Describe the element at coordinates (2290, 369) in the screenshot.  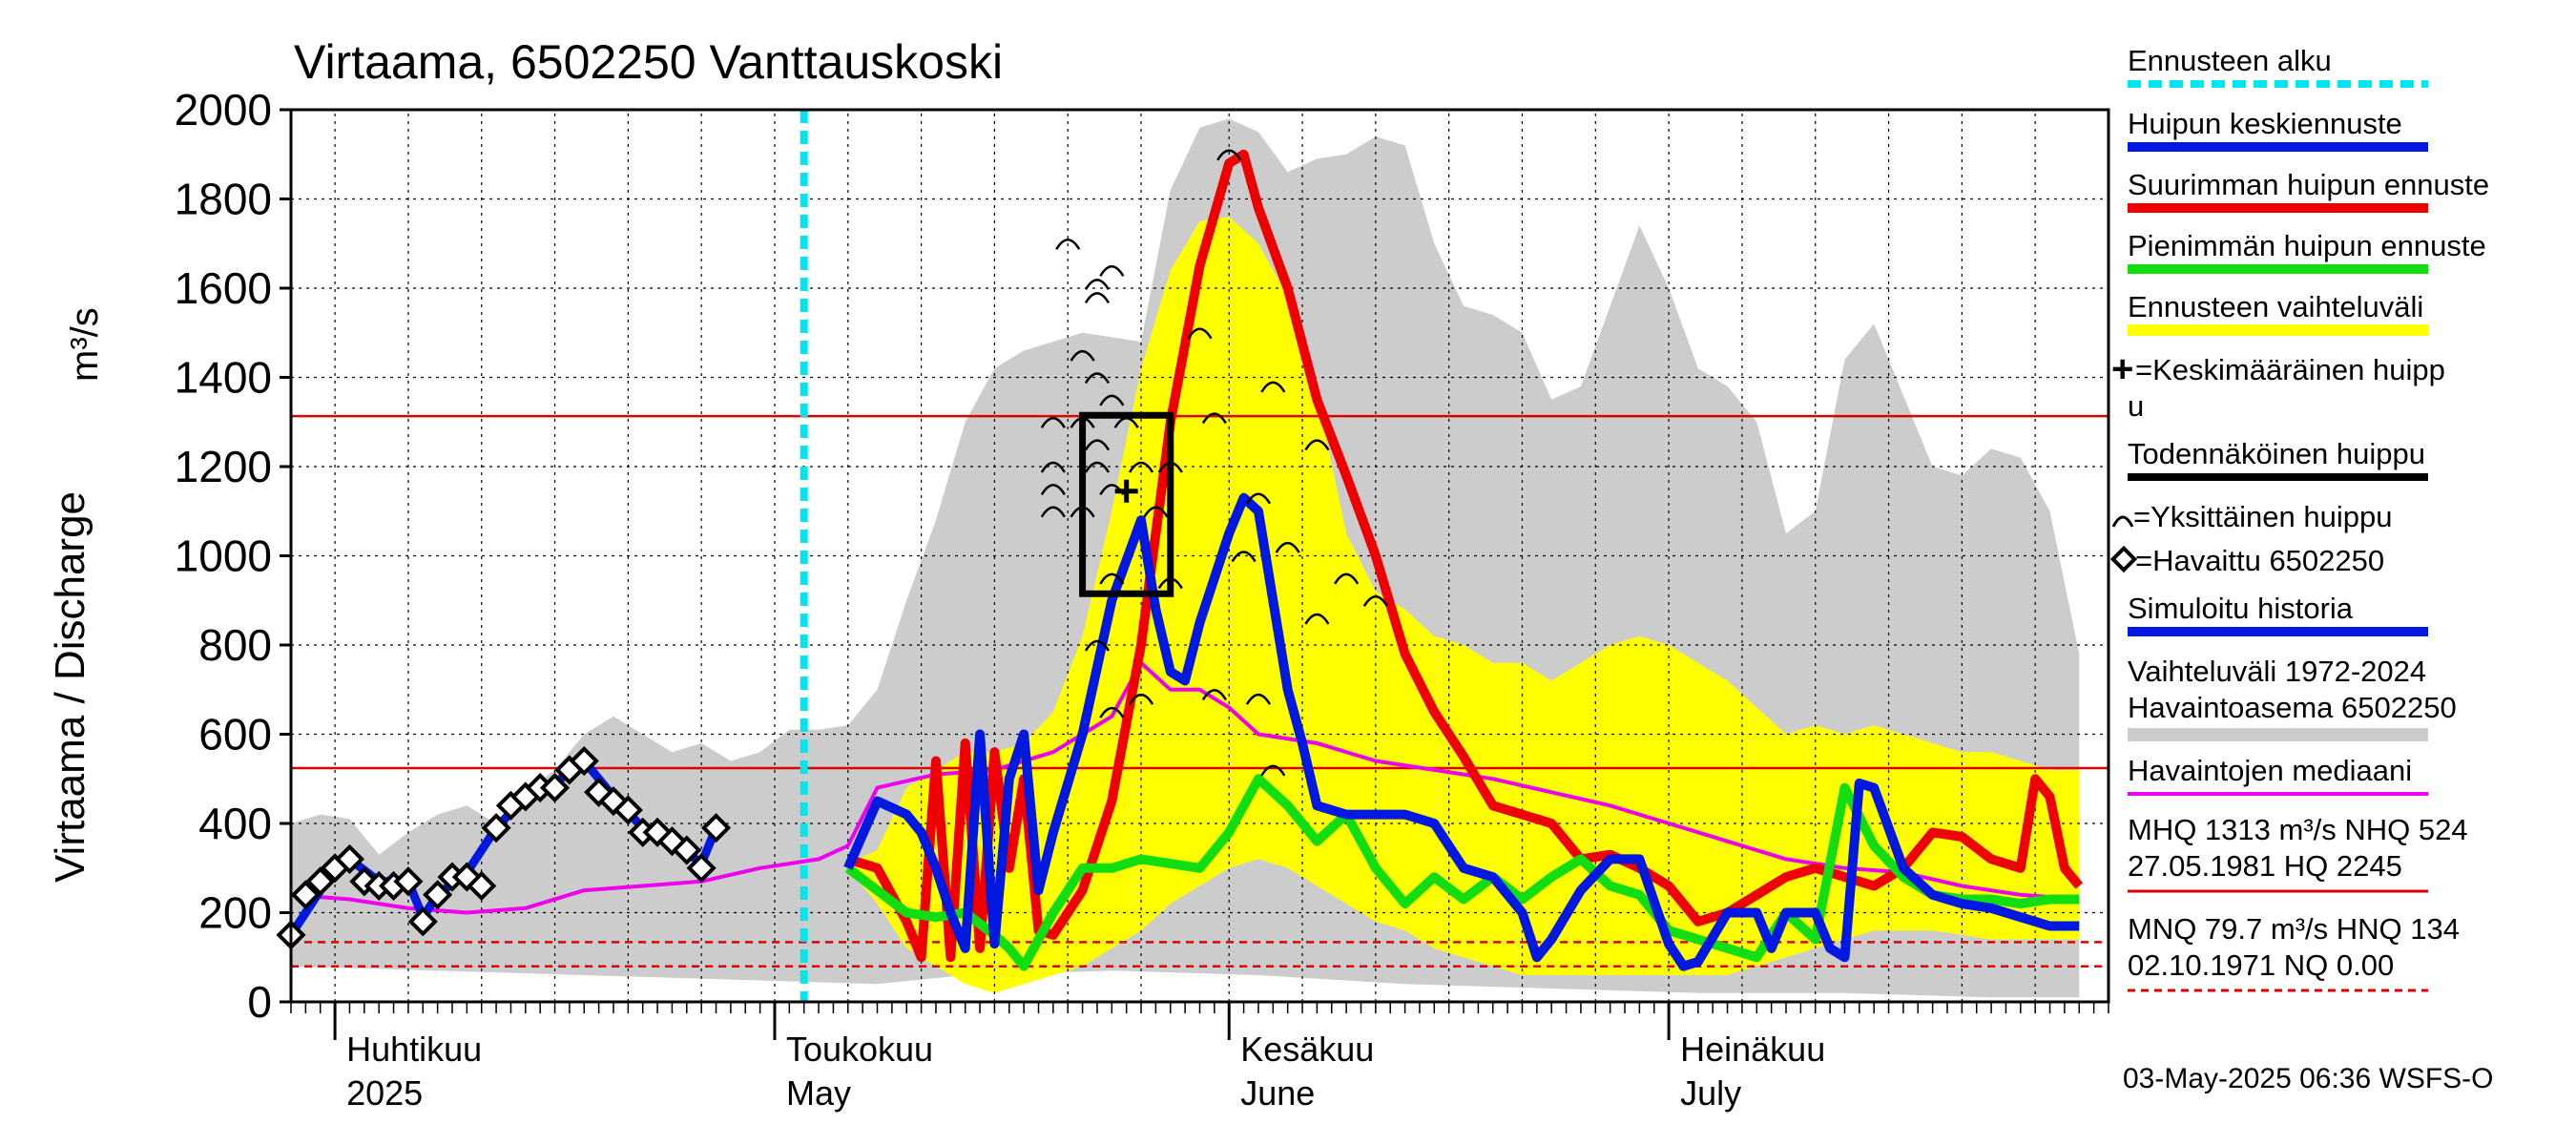
I see `legend-avg-peak-label: =Keskimääräinen huipp` at that location.